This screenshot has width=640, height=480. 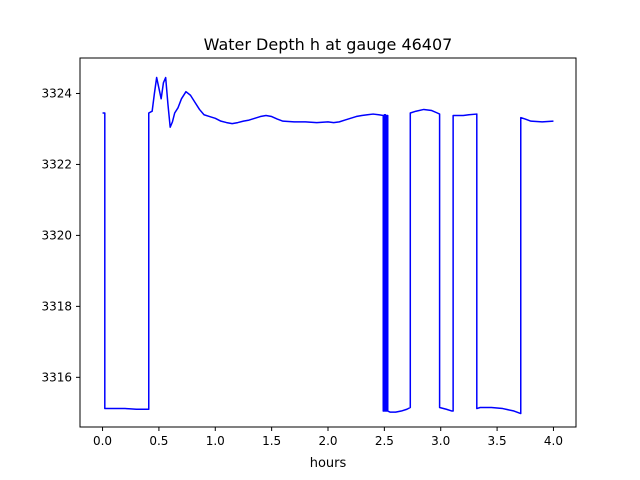 I want to click on x-tick-label: 1.0, so click(x=215, y=441).